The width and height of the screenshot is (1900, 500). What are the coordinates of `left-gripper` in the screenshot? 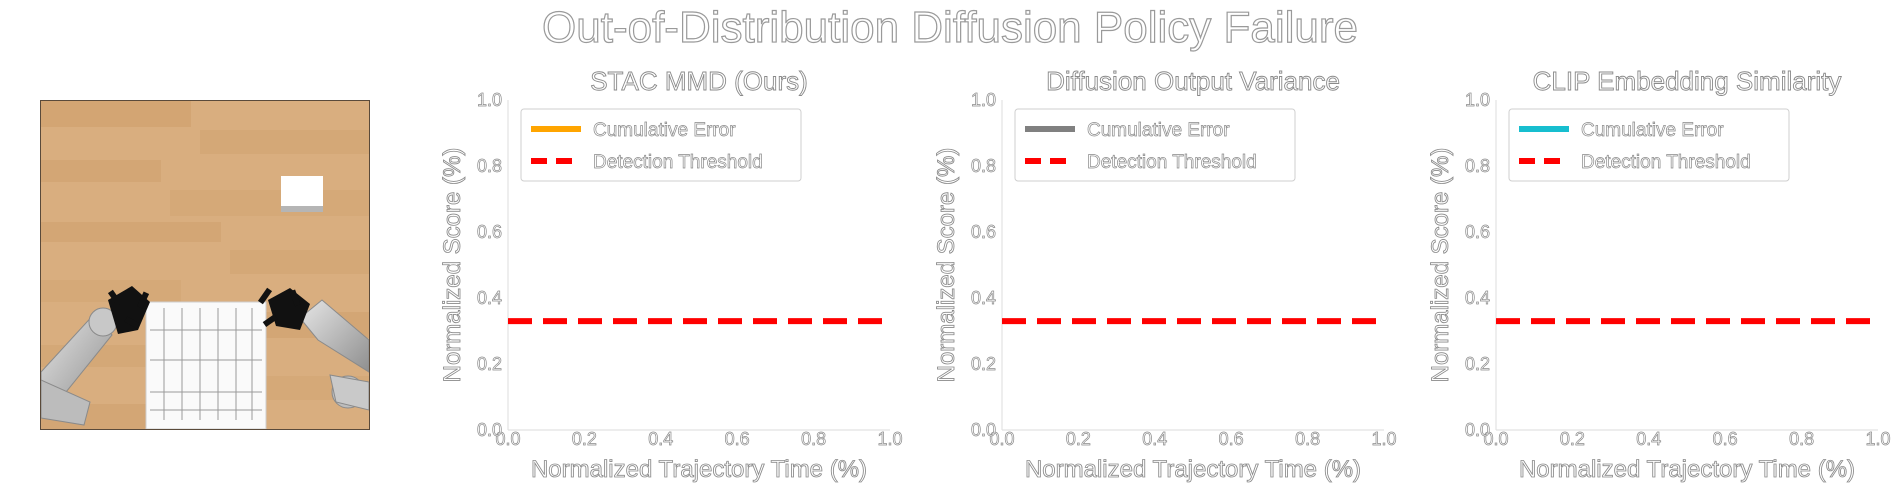 It's located at (128, 310).